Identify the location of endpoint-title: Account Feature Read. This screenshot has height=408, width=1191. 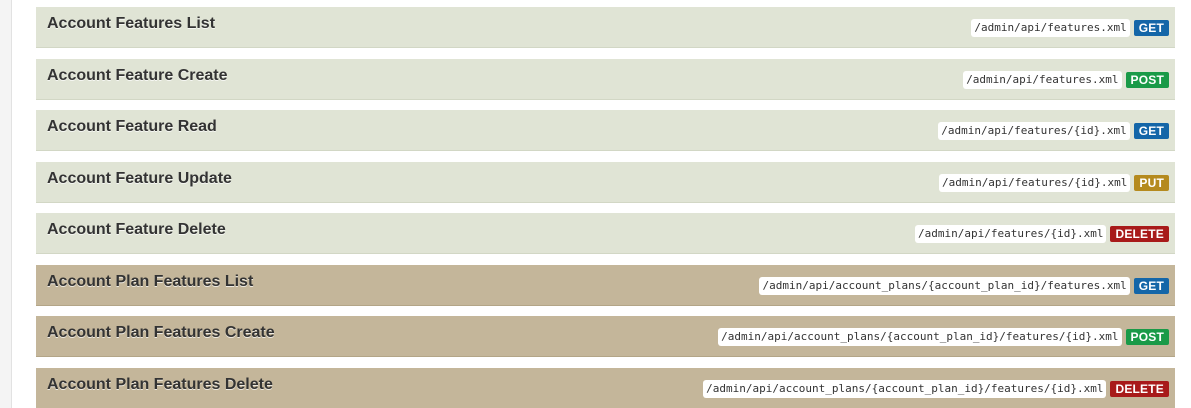
(132, 126).